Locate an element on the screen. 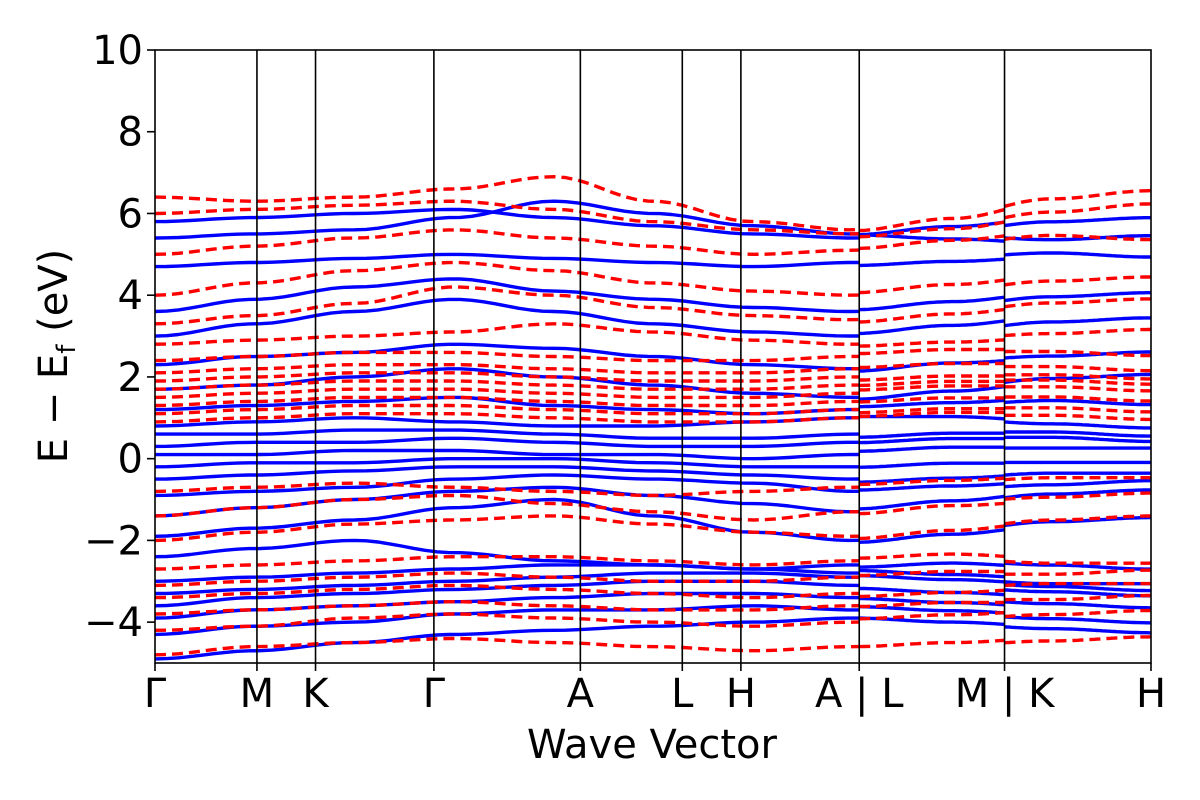  y-tick-label-6: 8 is located at coordinates (130, 133).